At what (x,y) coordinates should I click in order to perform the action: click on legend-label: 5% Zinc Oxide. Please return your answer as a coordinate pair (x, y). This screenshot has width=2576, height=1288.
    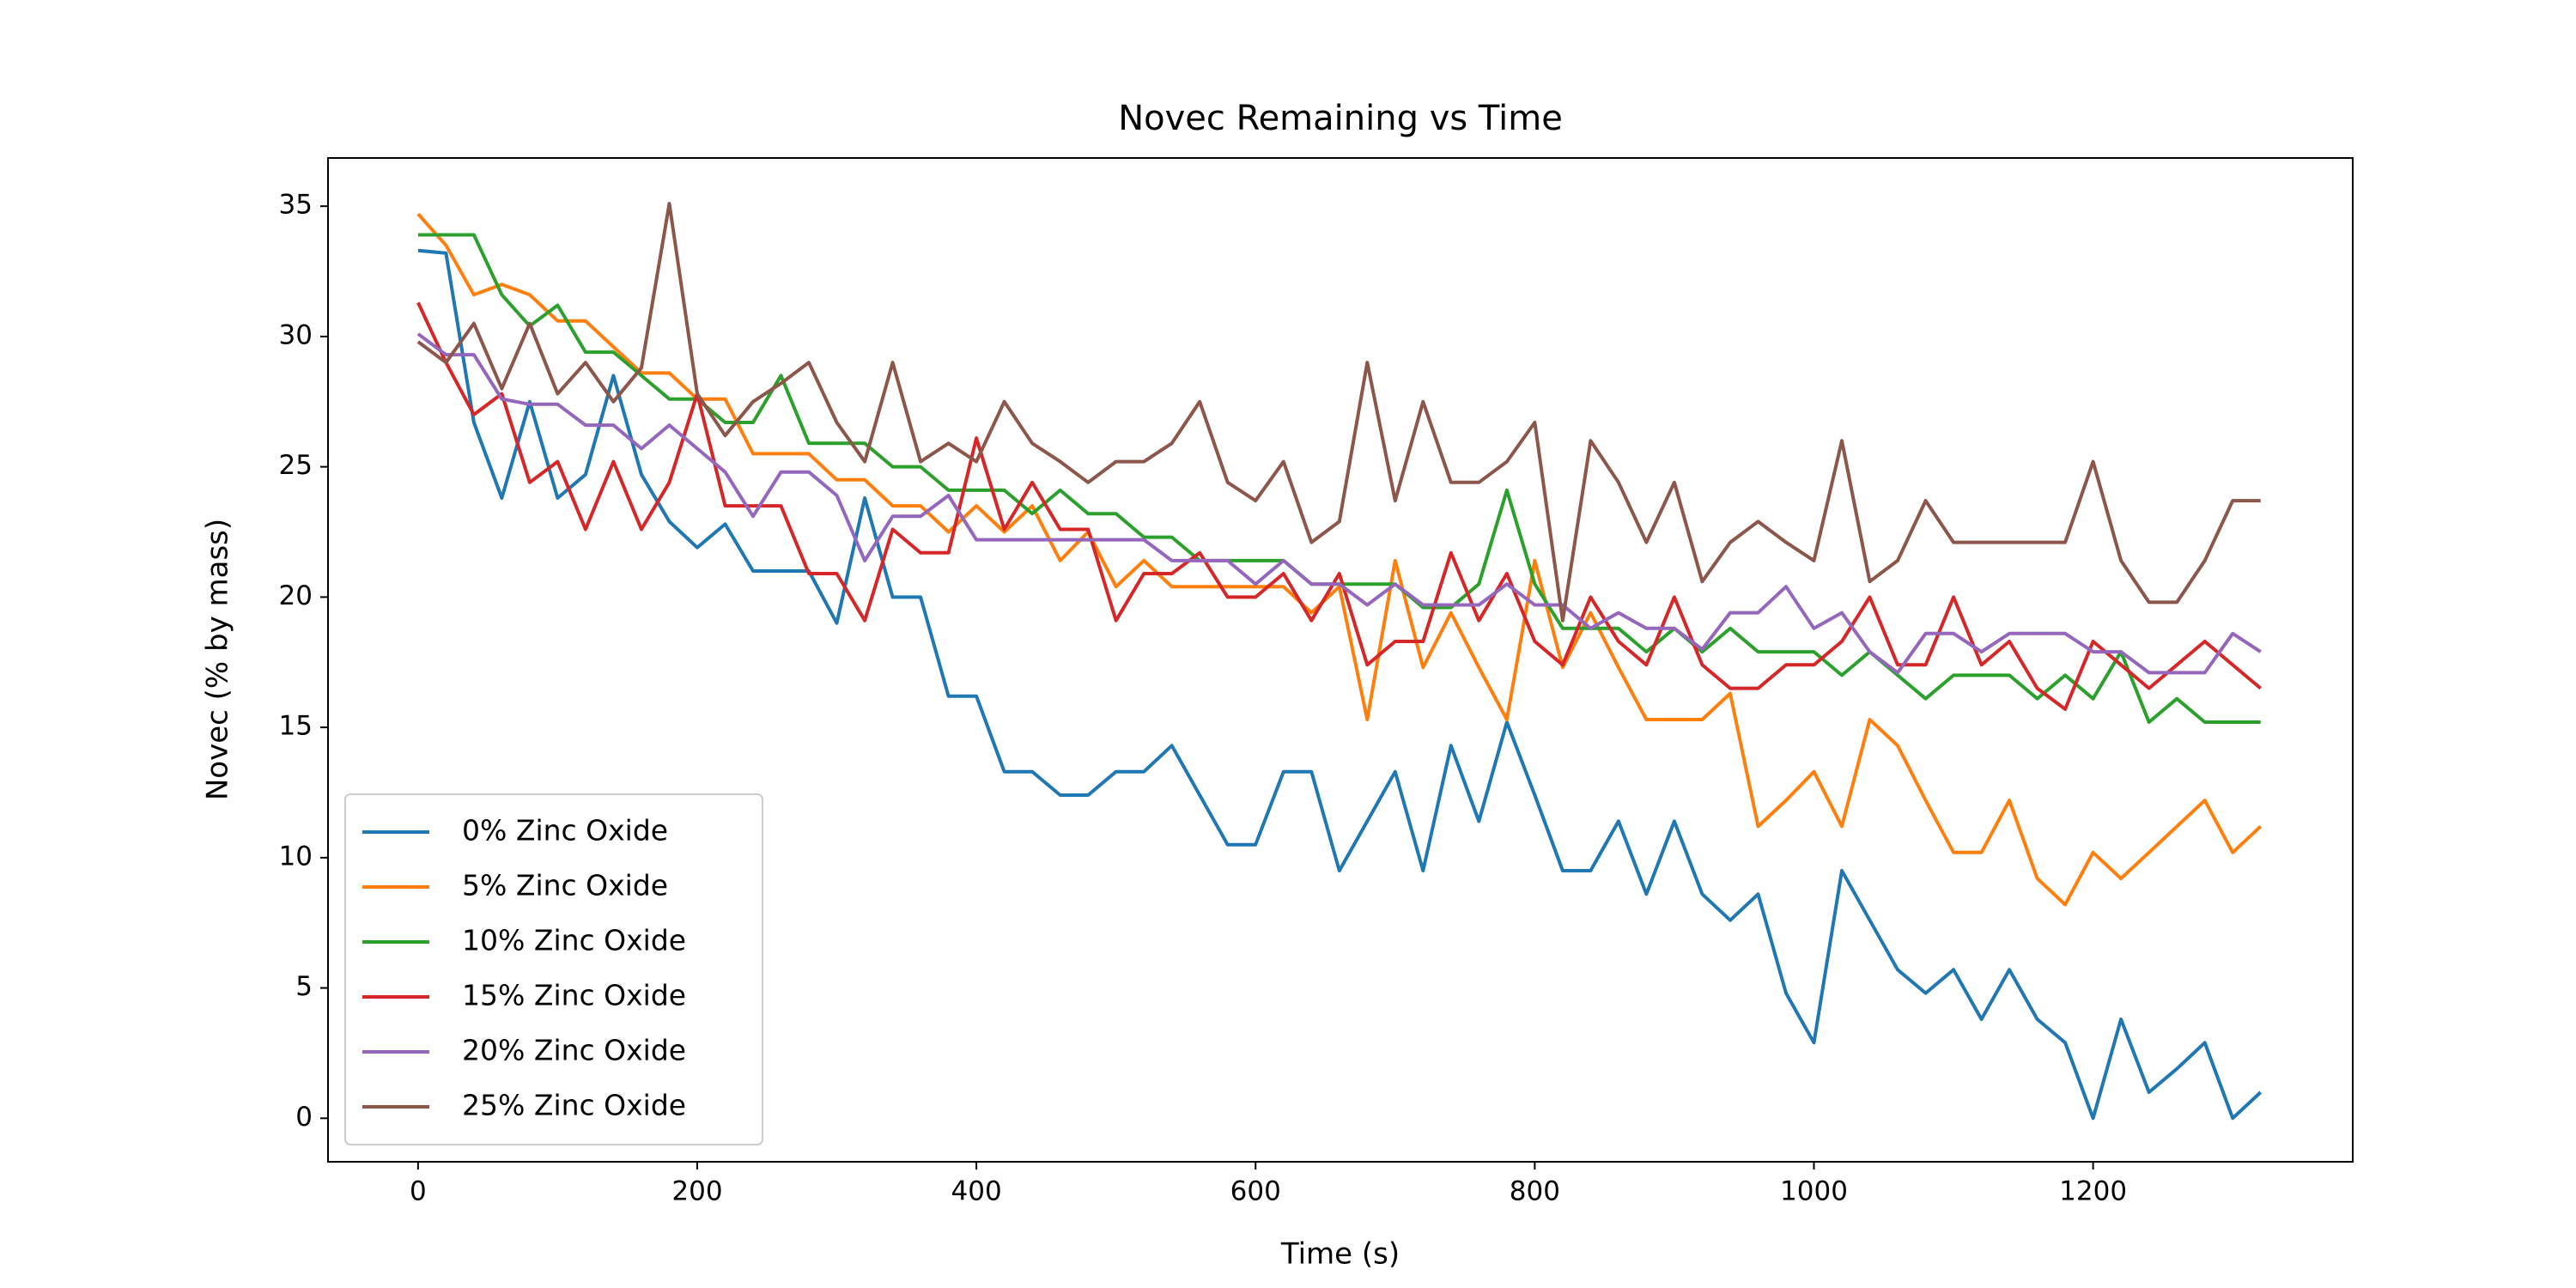
    Looking at the image, I should click on (565, 885).